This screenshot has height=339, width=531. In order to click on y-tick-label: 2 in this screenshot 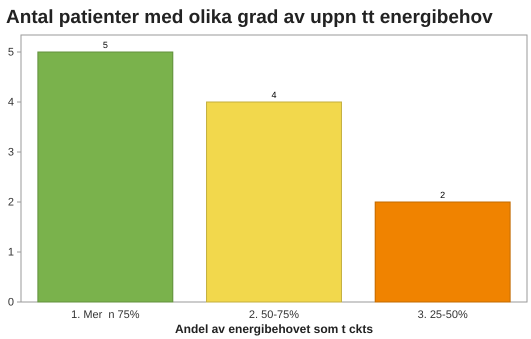, I will do `click(11, 202)`.